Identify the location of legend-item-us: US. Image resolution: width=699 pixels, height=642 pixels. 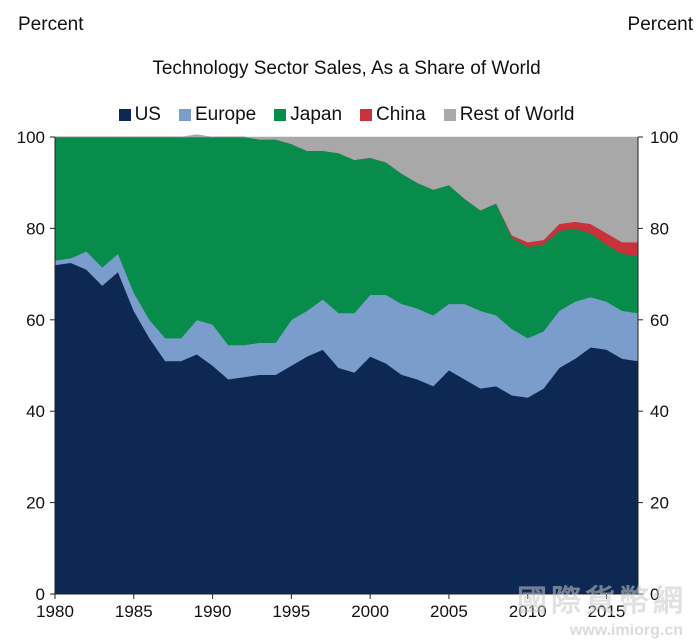
(139, 115).